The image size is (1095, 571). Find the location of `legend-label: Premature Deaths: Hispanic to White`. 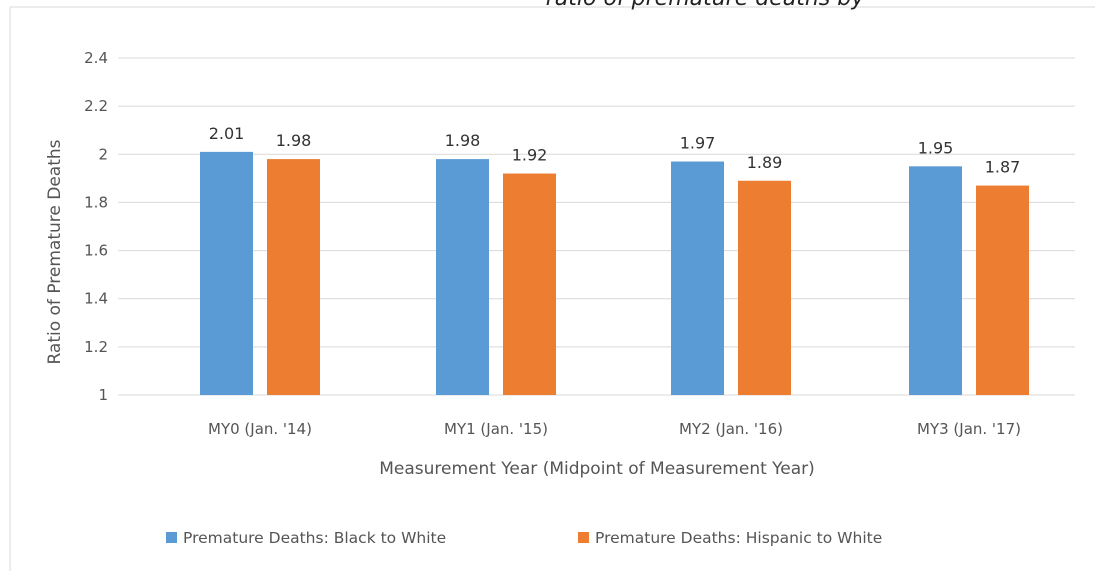

legend-label: Premature Deaths: Hispanic to White is located at coordinates (738, 538).